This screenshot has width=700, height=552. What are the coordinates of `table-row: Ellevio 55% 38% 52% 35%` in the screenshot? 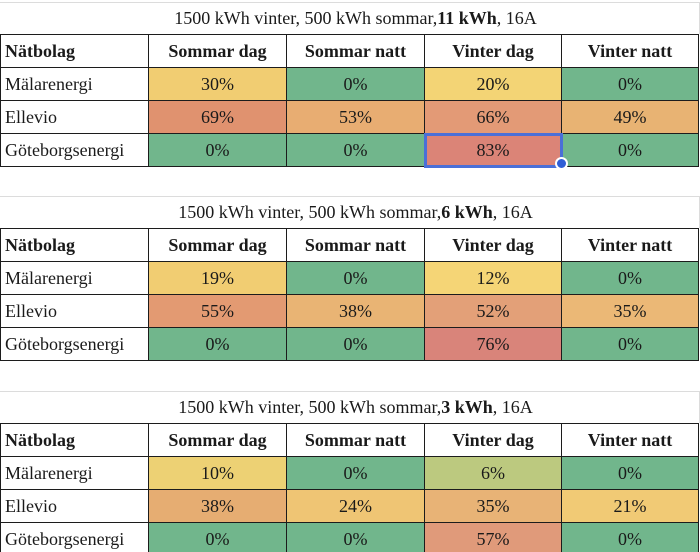 It's located at (349, 311).